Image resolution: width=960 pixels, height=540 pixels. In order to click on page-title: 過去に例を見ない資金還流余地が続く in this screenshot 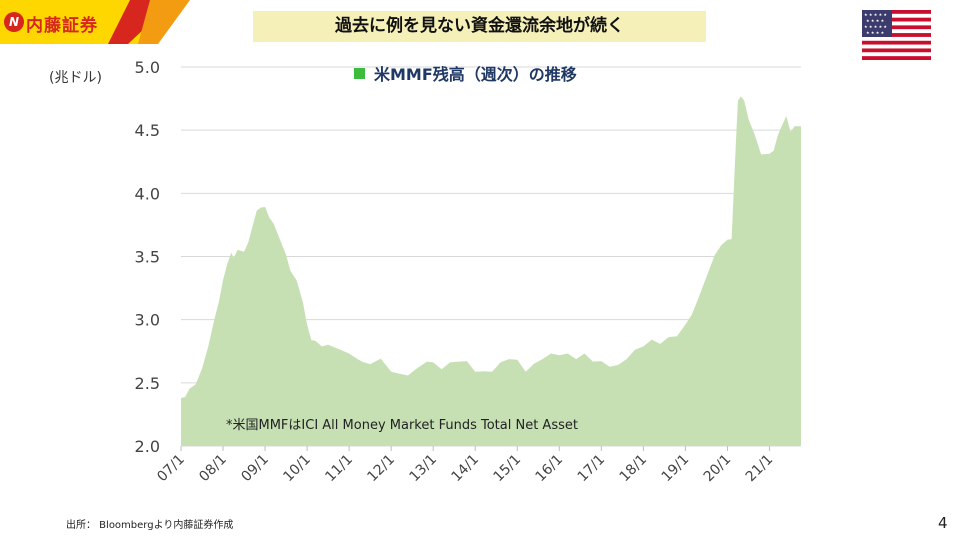, I will do `click(479, 26)`.